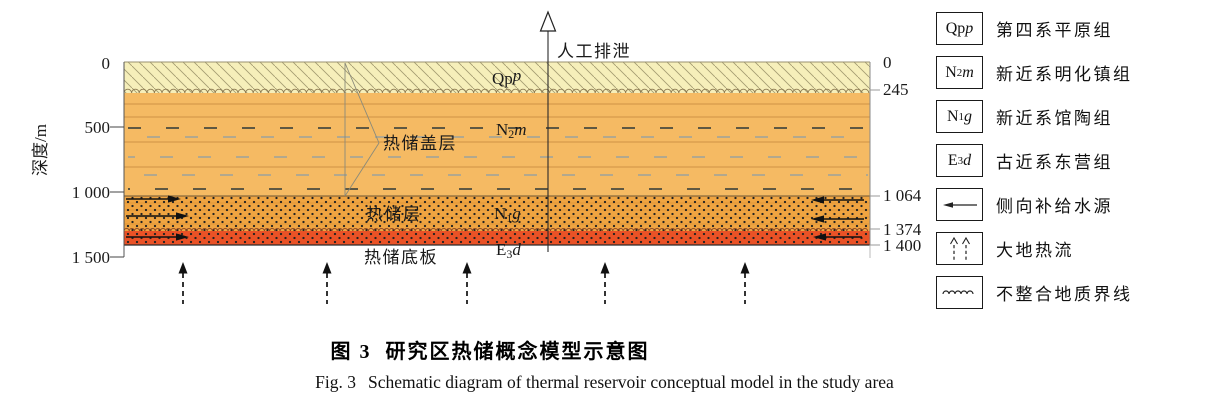  Describe the element at coordinates (1064, 74) in the screenshot. I see `legend-label-n2m: 新近系明化镇组` at that location.